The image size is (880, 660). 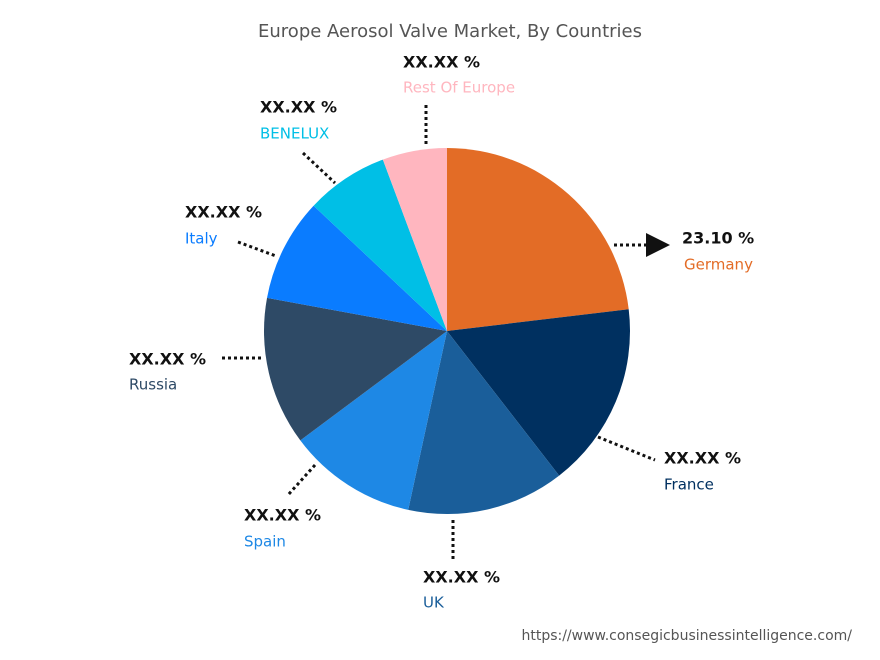 What do you see at coordinates (265, 542) in the screenshot?
I see `category-label: Spain` at bounding box center [265, 542].